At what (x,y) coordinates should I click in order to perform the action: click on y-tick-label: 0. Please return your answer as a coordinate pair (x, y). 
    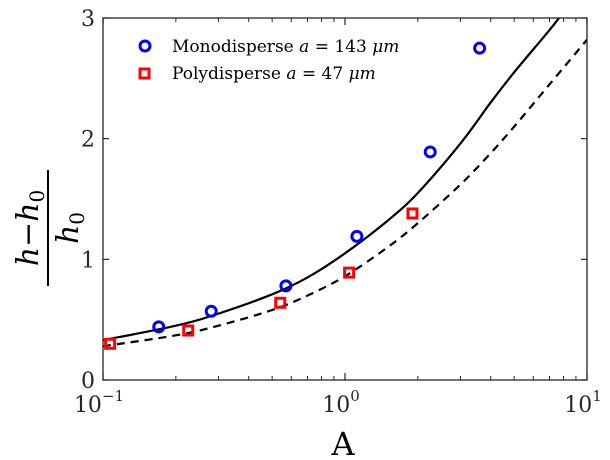
    Looking at the image, I should click on (88, 381).